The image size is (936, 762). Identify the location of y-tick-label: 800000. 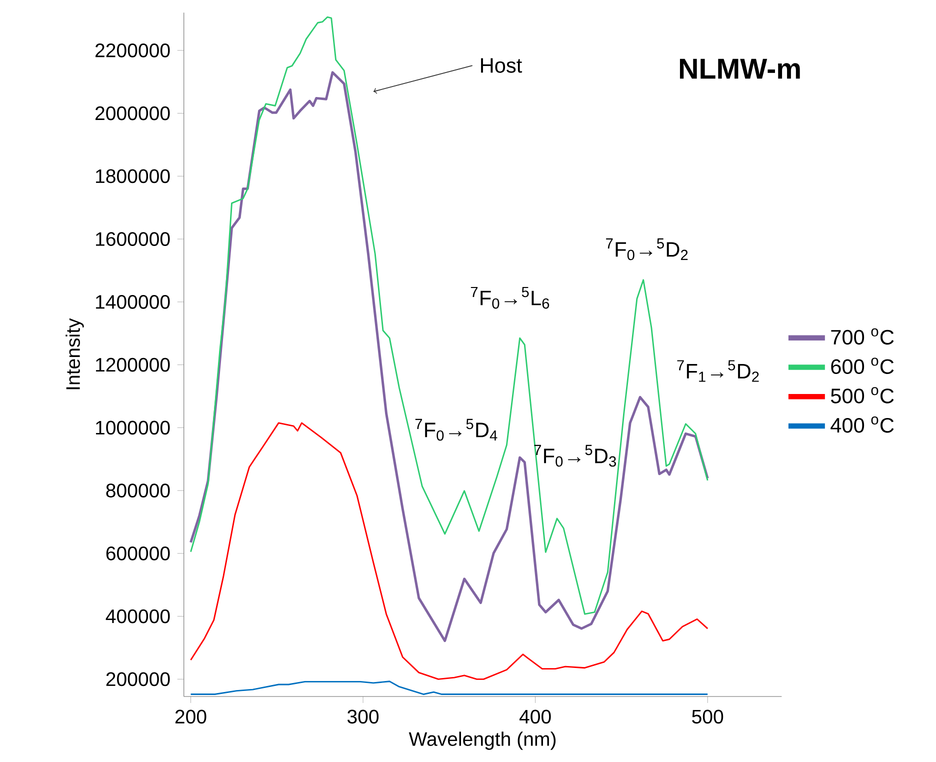
(138, 491).